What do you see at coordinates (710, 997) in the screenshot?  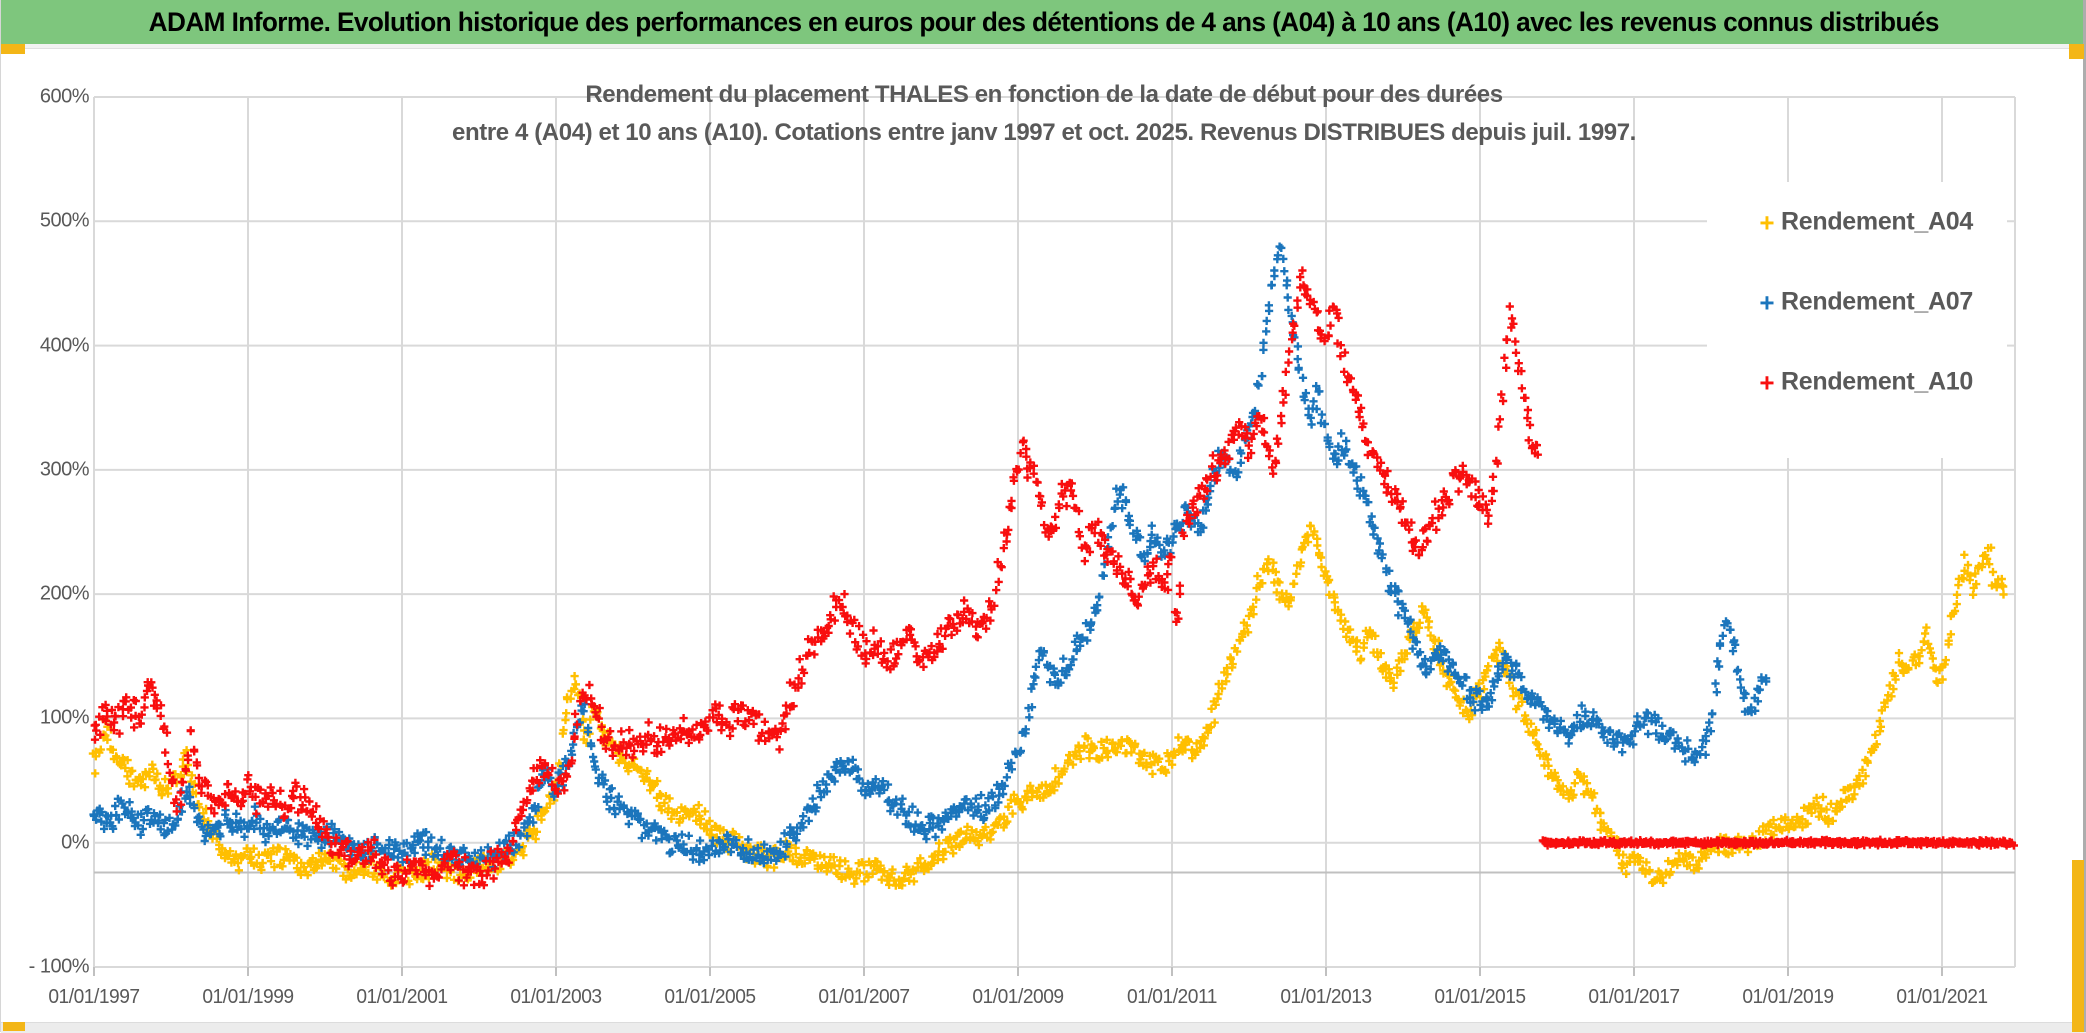 I see `x-tick-label: 01/01/2005` at bounding box center [710, 997].